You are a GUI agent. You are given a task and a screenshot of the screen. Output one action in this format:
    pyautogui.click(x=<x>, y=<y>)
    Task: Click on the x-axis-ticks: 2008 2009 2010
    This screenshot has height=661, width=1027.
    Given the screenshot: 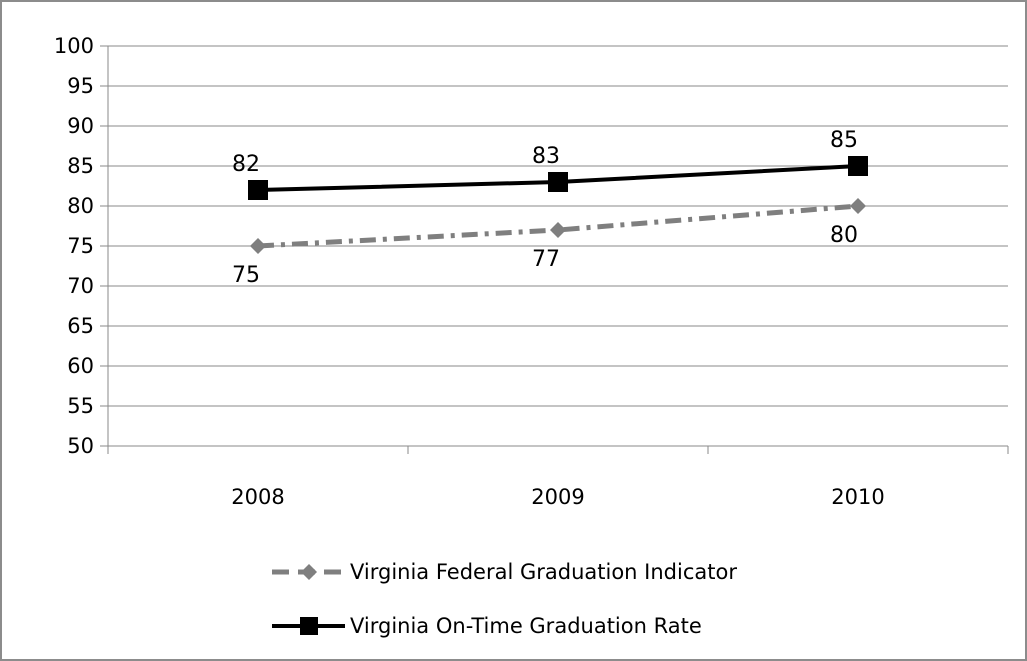 What is the action you would take?
    pyautogui.click(x=557, y=497)
    